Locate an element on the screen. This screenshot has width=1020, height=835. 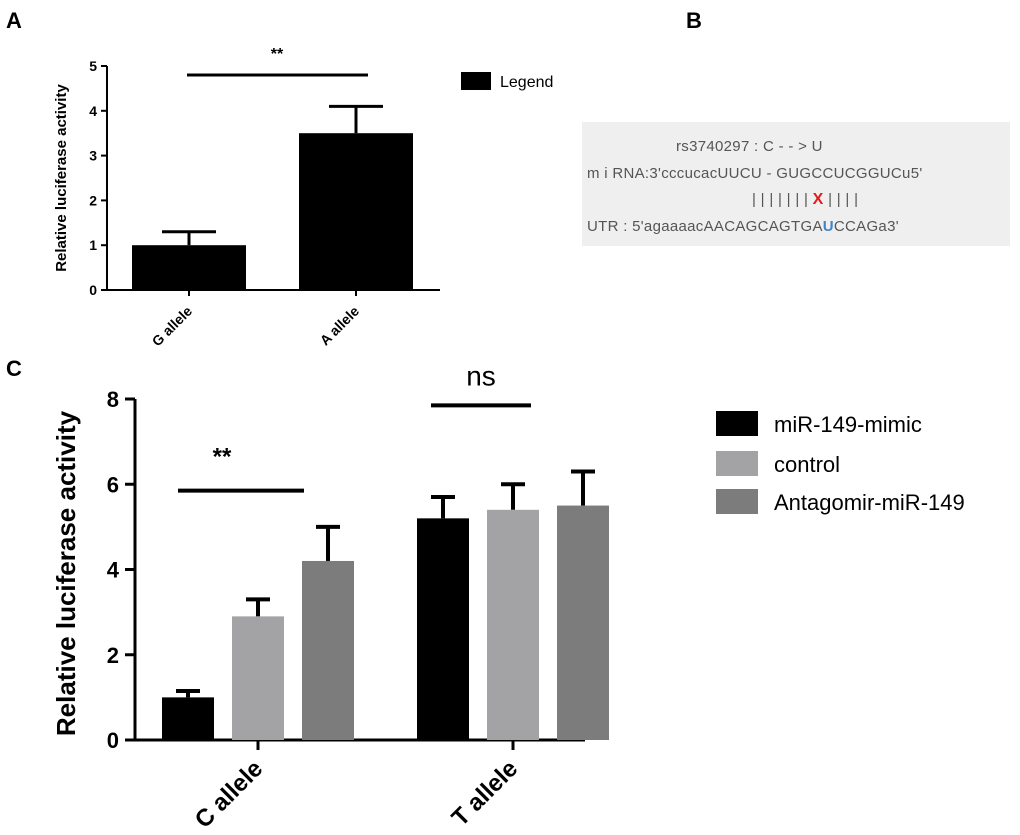
x-tick-label: C allele is located at coordinates (229, 794).